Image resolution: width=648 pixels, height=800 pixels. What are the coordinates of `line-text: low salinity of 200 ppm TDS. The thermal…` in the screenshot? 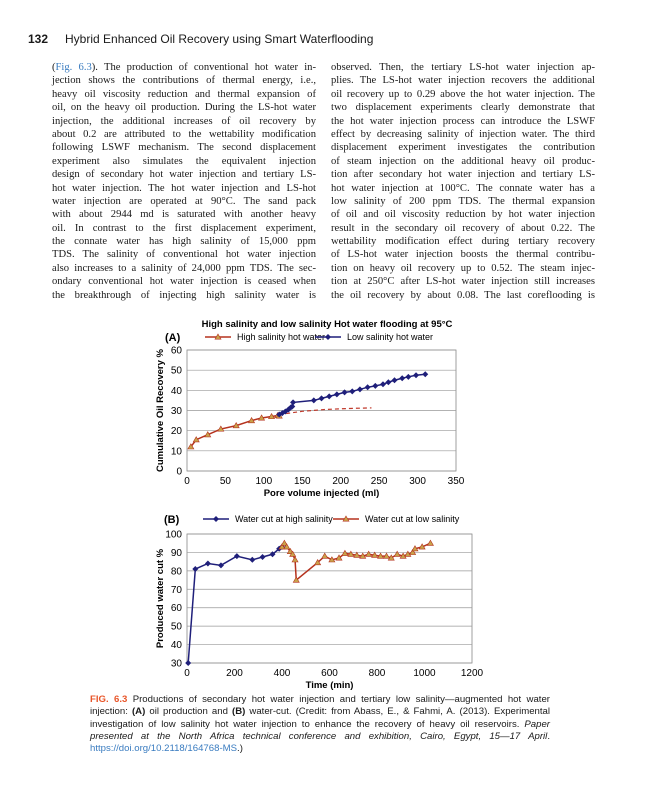 It's located at (463, 201).